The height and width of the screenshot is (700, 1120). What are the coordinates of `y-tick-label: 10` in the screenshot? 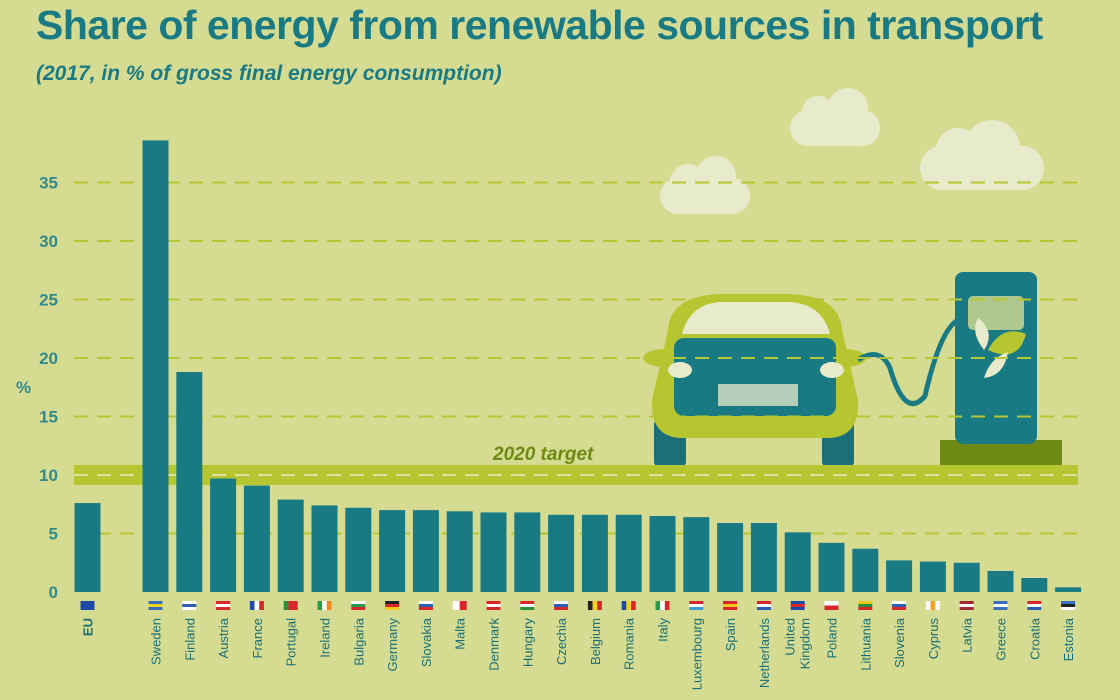 It's located at (48, 475).